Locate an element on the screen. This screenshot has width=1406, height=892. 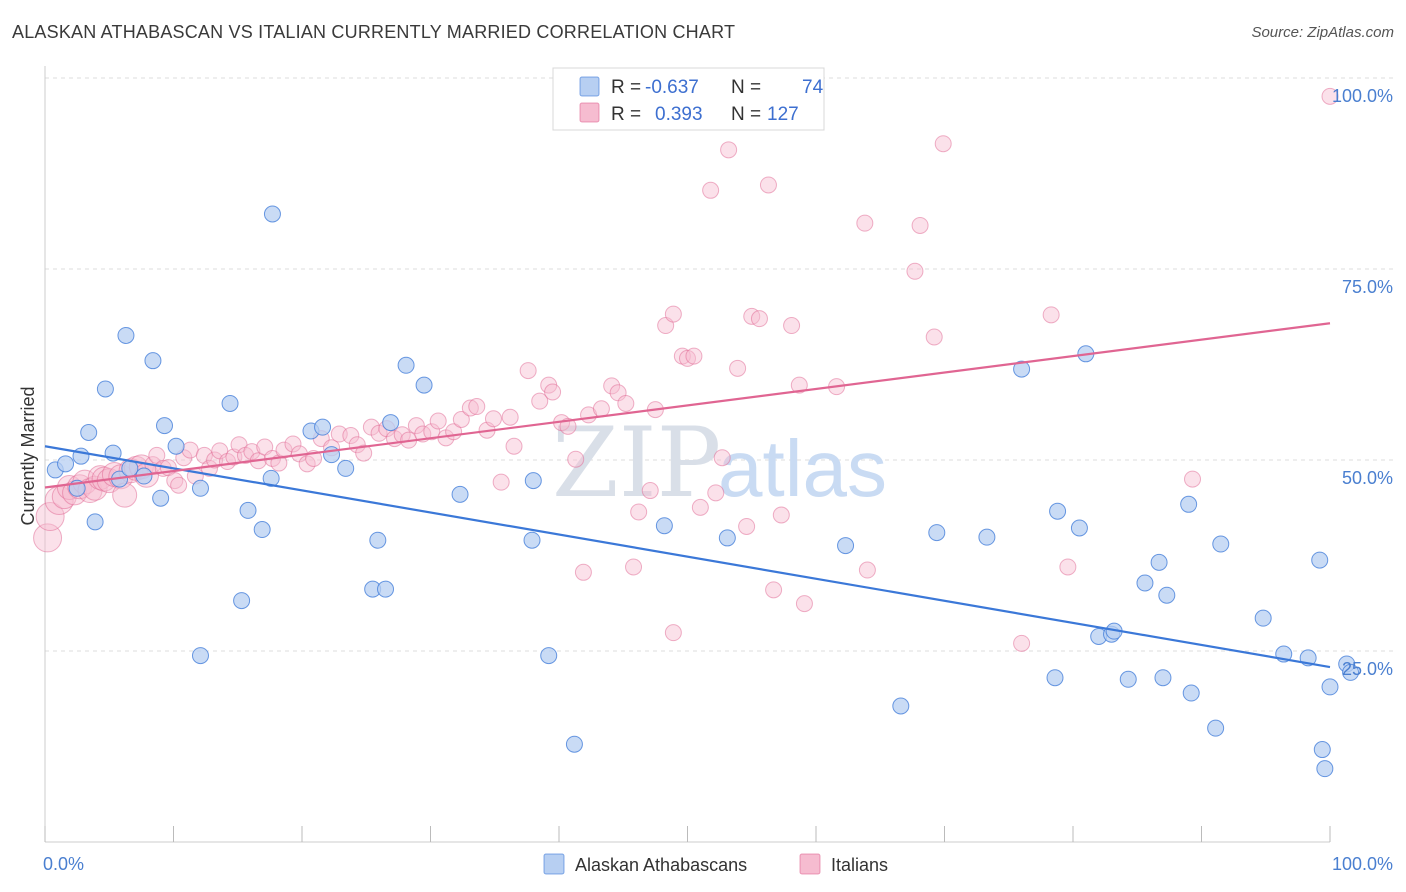
x-tick-label-0: 0.0% is located at coordinates (63, 864).